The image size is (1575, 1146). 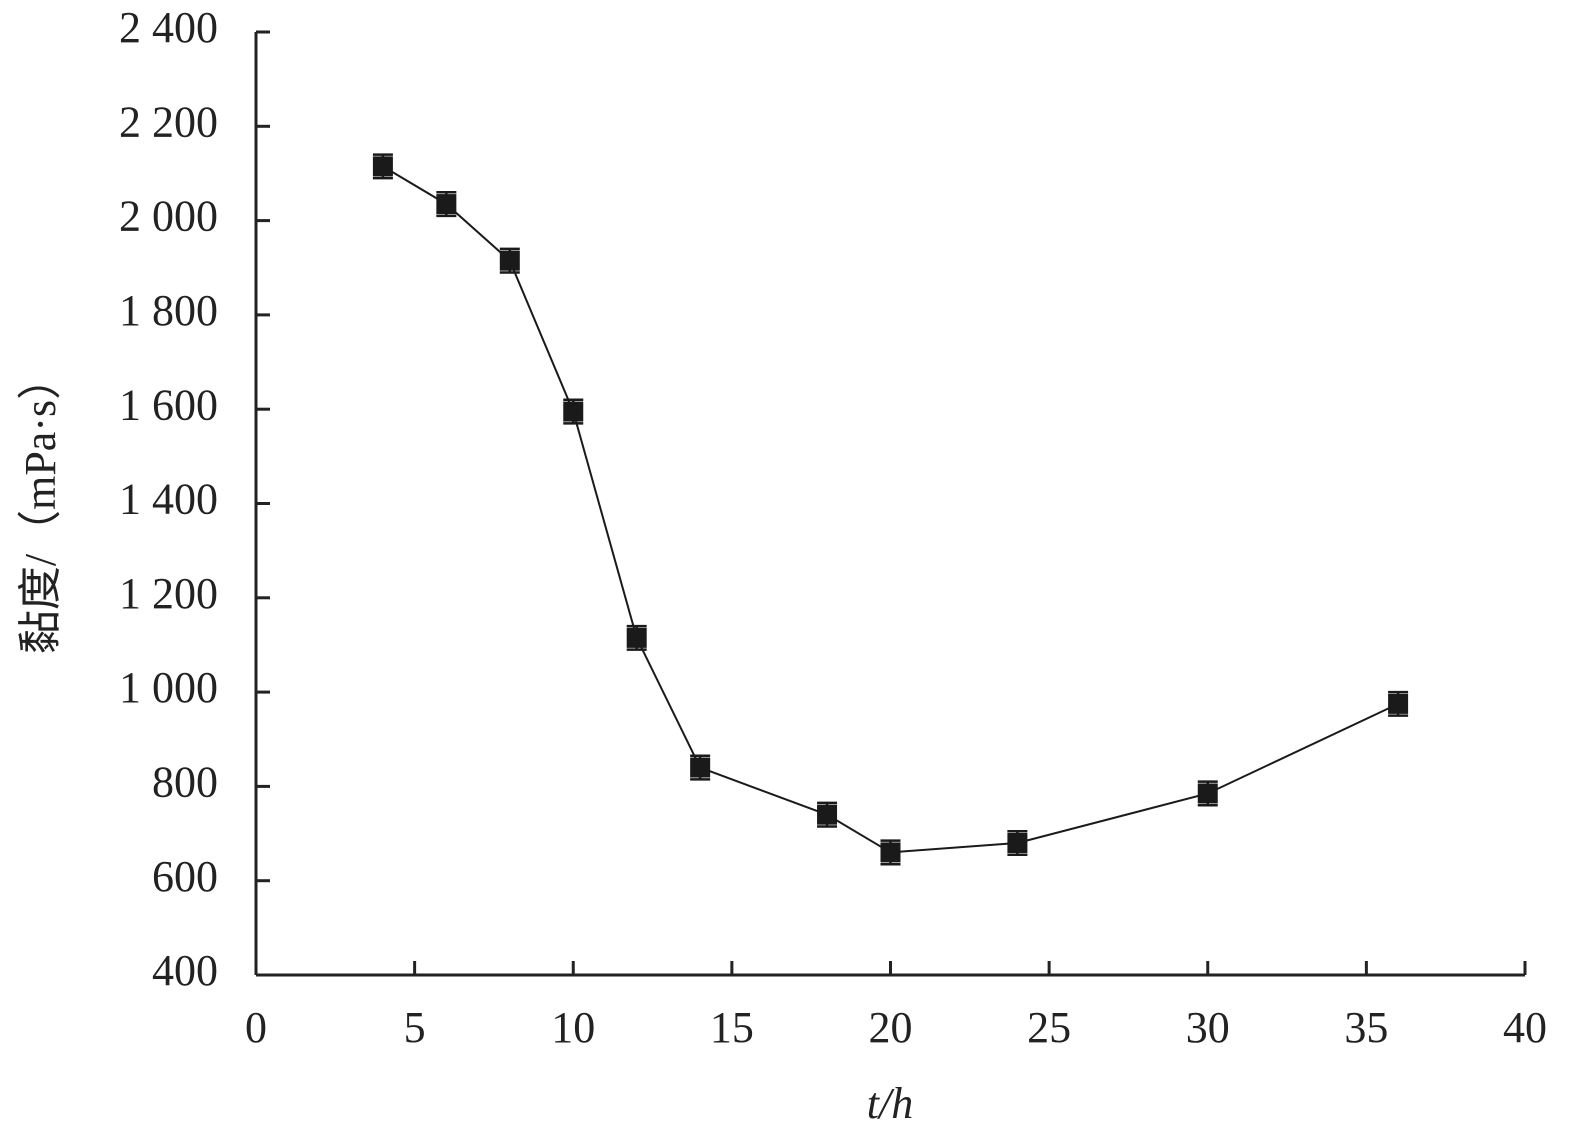 I want to click on y-tick-label: 1 800, so click(x=168, y=310).